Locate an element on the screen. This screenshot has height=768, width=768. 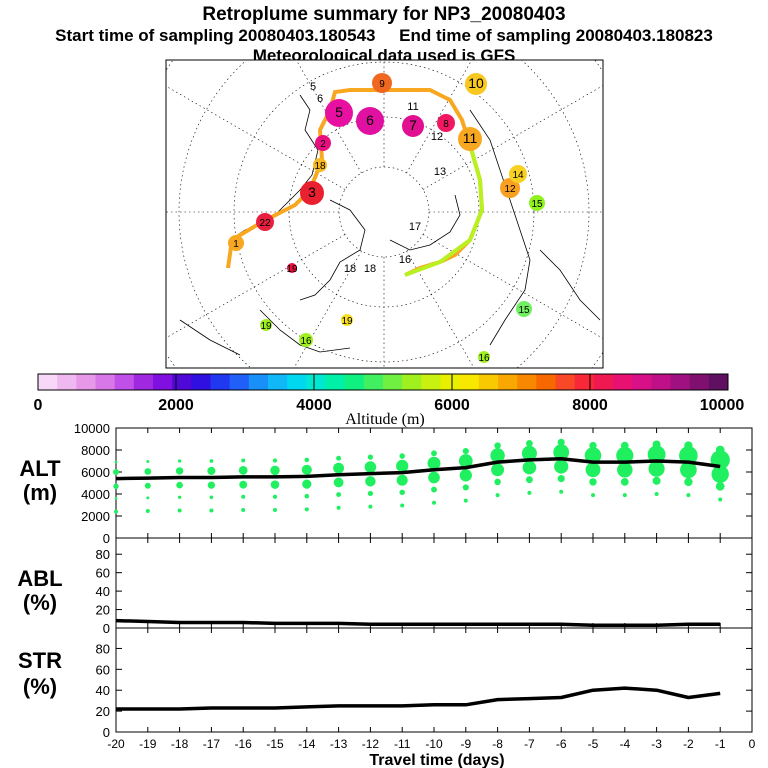
x-tick-label: -9 is located at coordinates (465, 744).